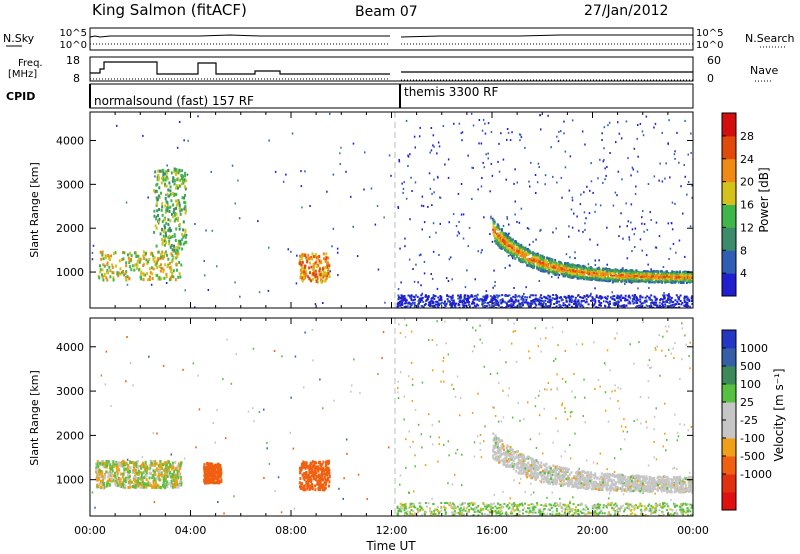 This screenshot has height=554, width=800. What do you see at coordinates (747, 182) in the screenshot?
I see `power-colorbar-tick-label: 20` at bounding box center [747, 182].